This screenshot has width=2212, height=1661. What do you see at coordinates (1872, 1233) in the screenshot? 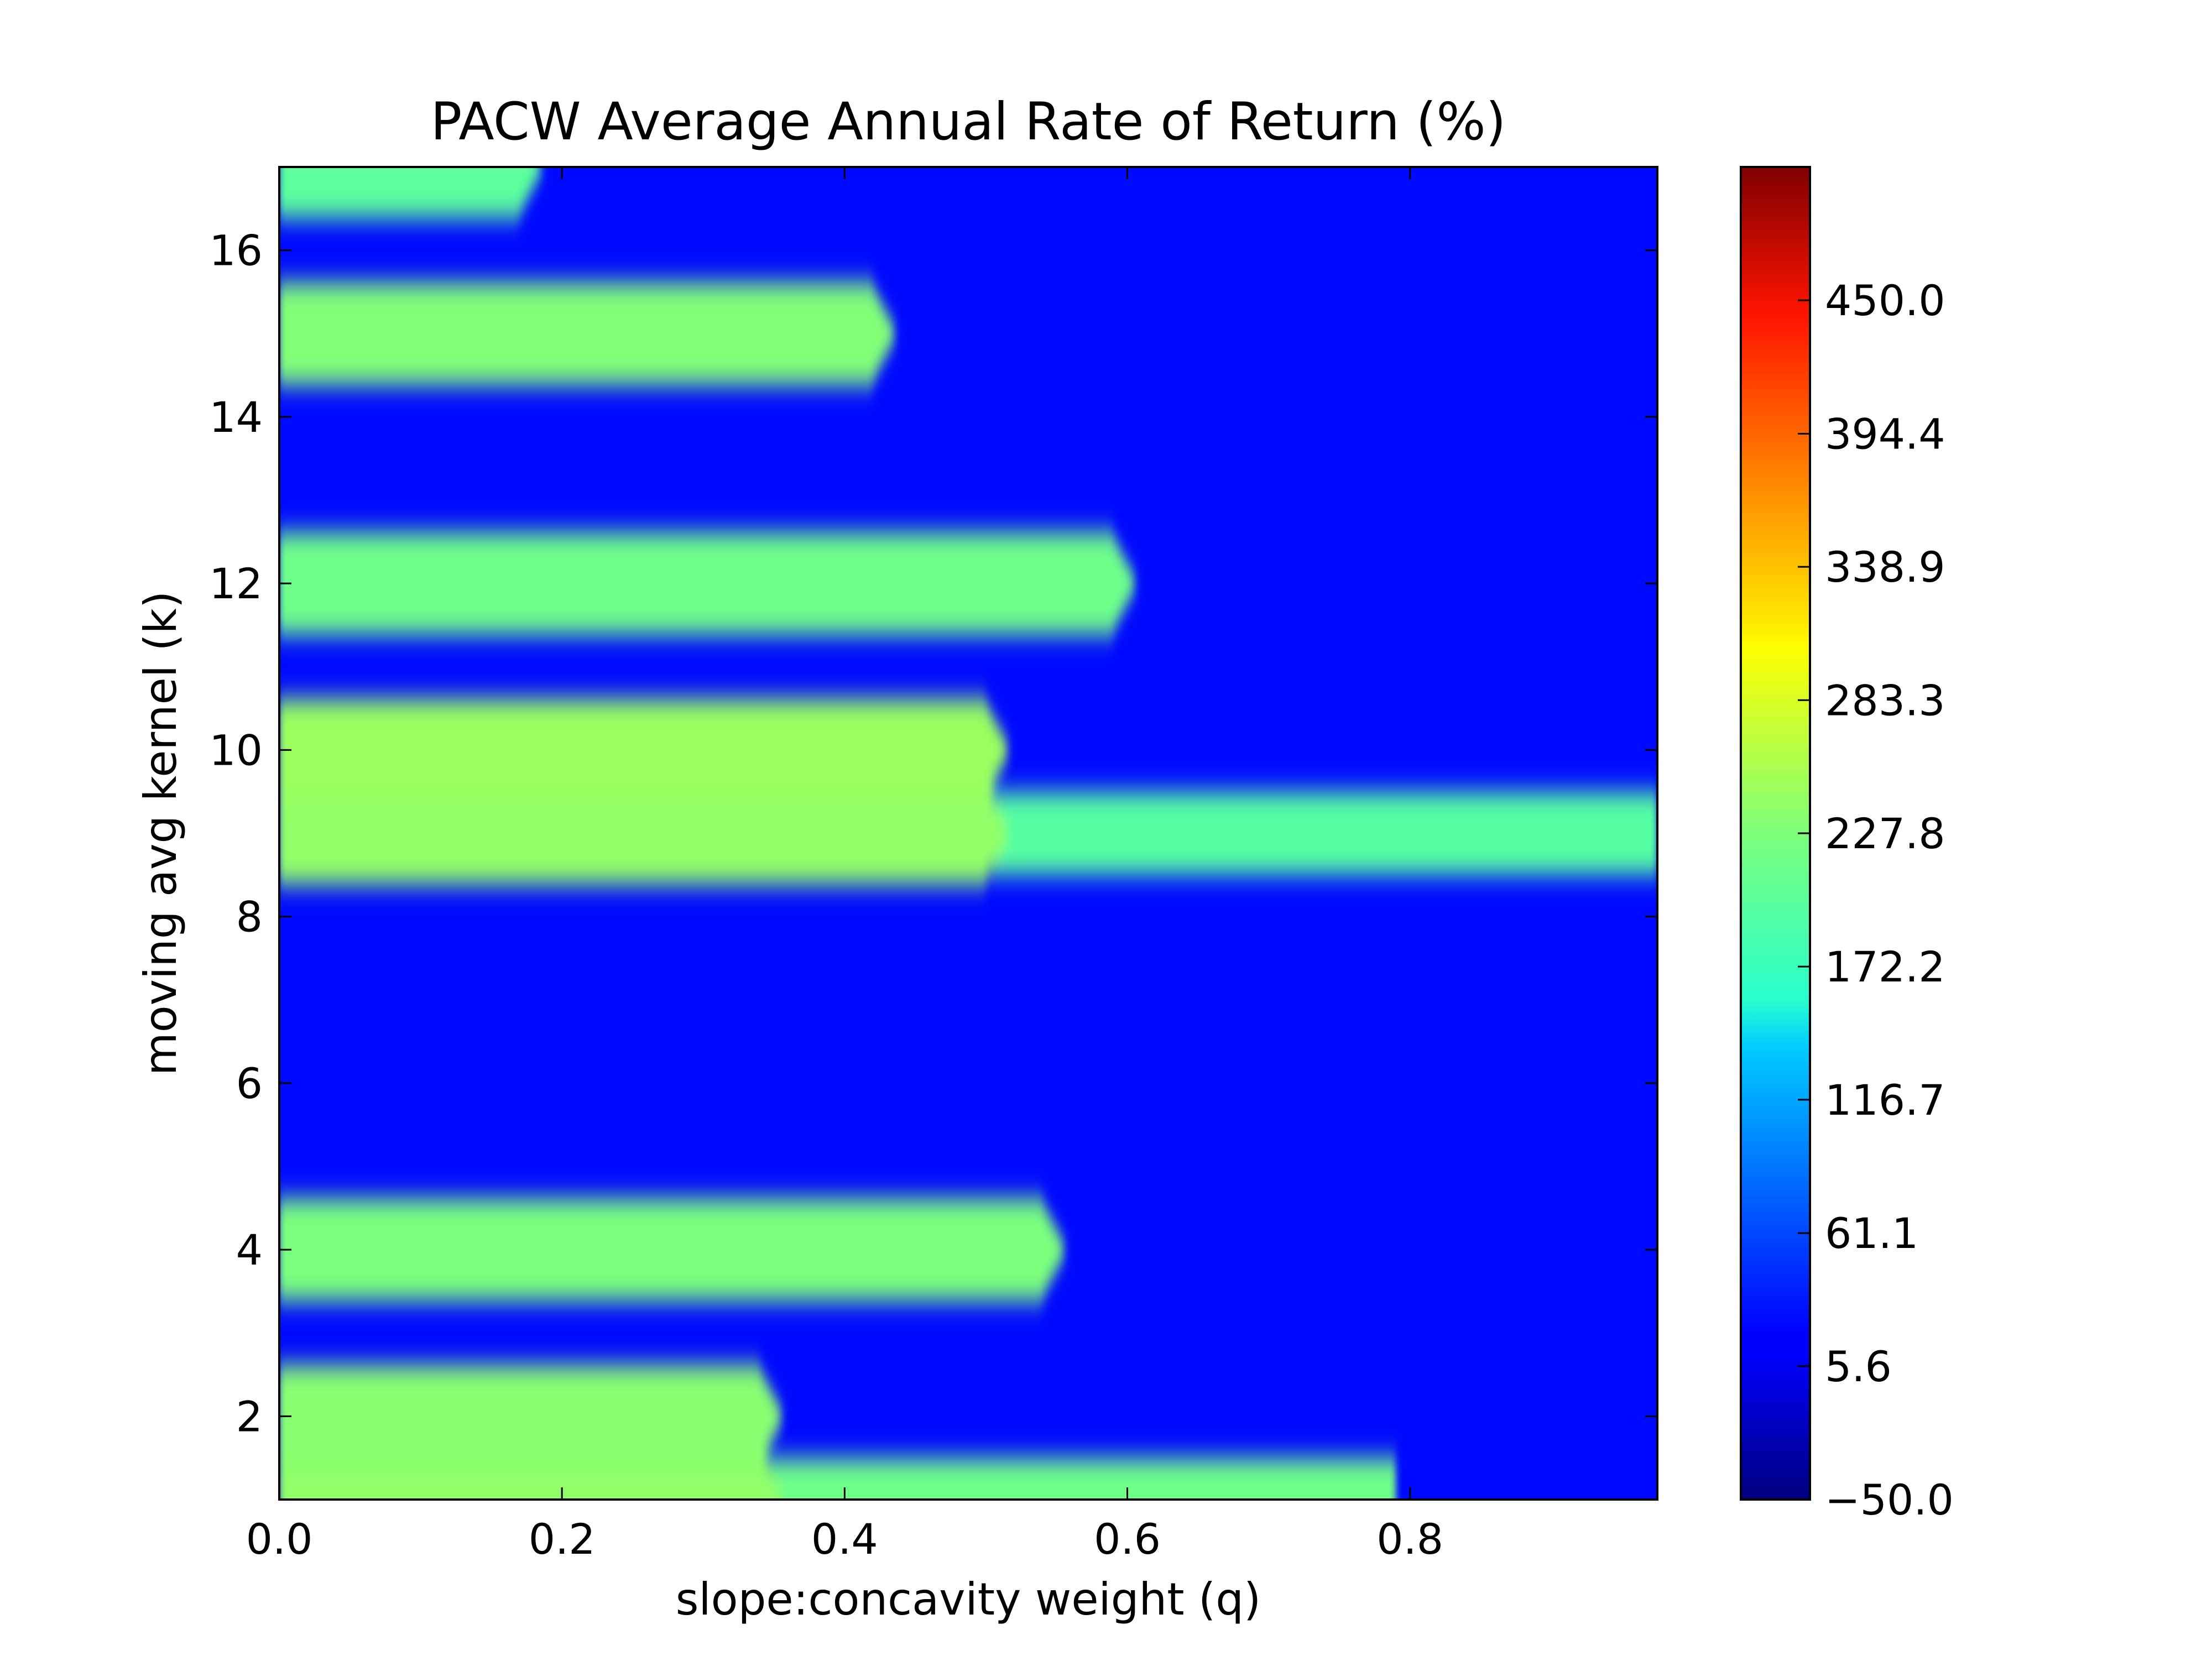
I see `colorbar-tick-label: 61.1` at bounding box center [1872, 1233].